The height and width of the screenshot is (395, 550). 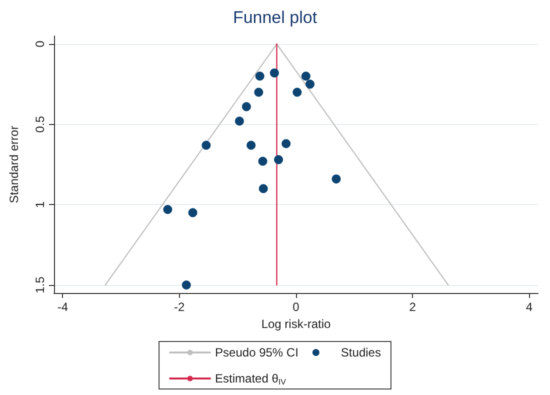 What do you see at coordinates (360, 353) in the screenshot?
I see `legend-label: Studies` at bounding box center [360, 353].